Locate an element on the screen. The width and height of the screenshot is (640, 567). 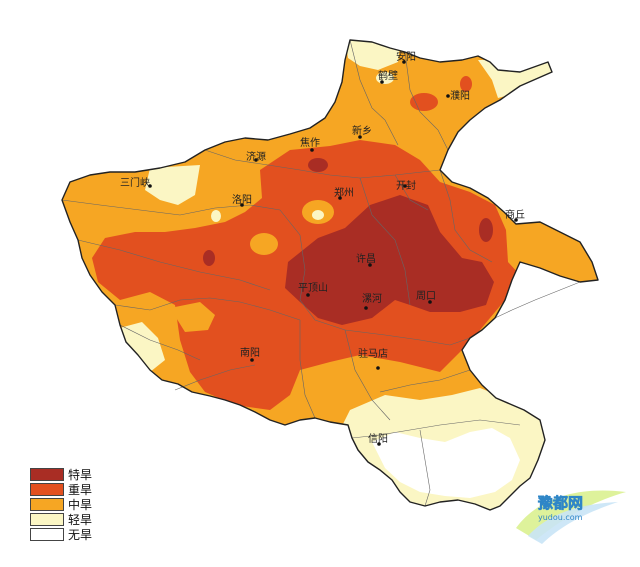
svg-text: 安阳 is located at coordinates (406, 56).